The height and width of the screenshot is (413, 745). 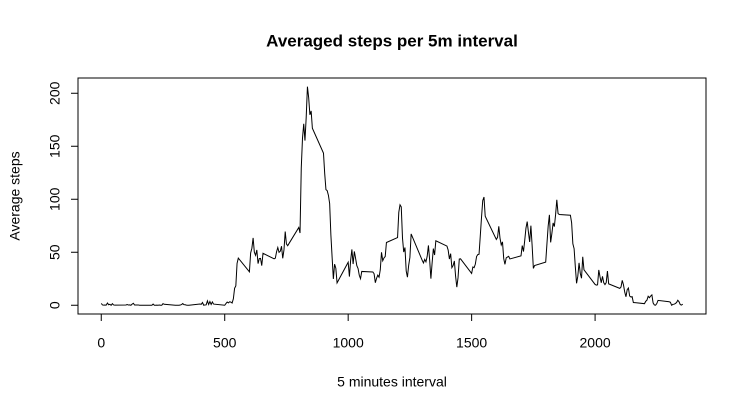 What do you see at coordinates (55, 252) in the screenshot?
I see `y-tick-label: 50` at bounding box center [55, 252].